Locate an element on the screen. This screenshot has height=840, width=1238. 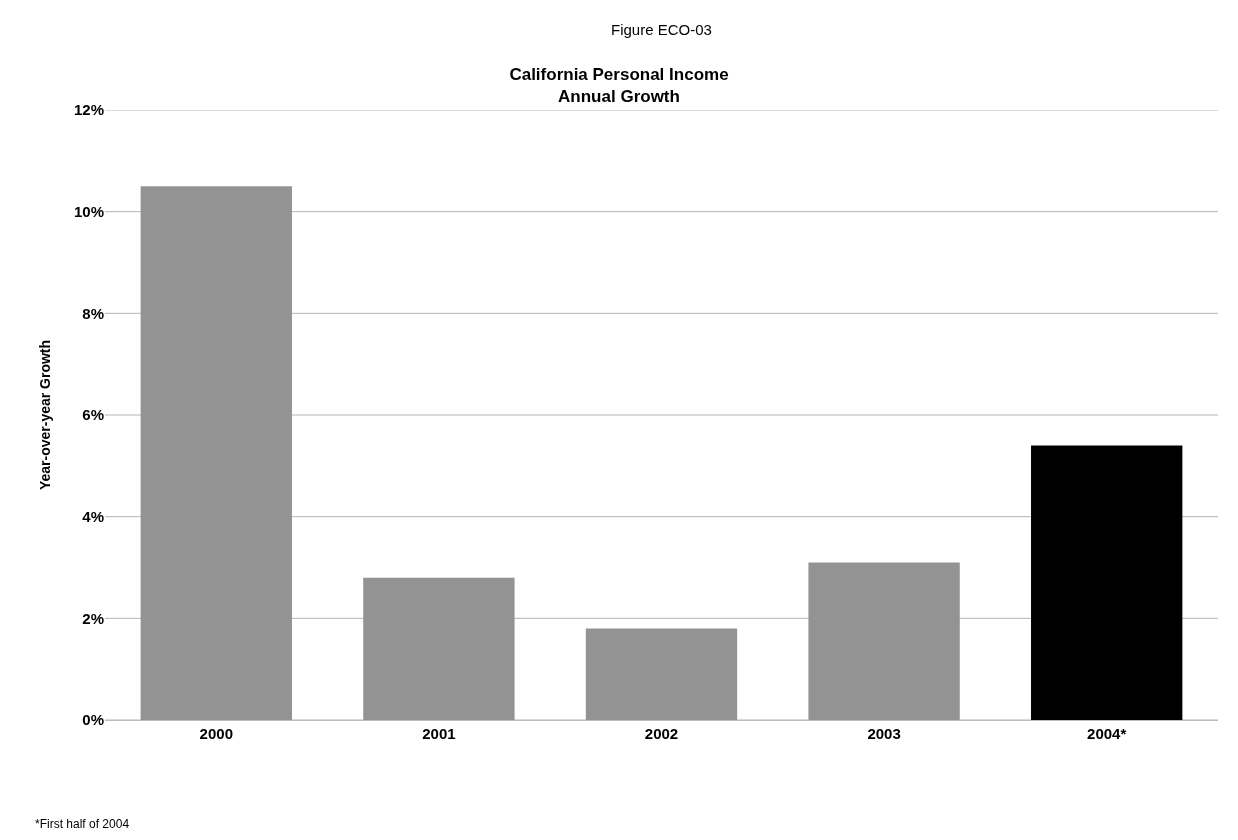
y-tick-label: 10% is located at coordinates (88, 211).